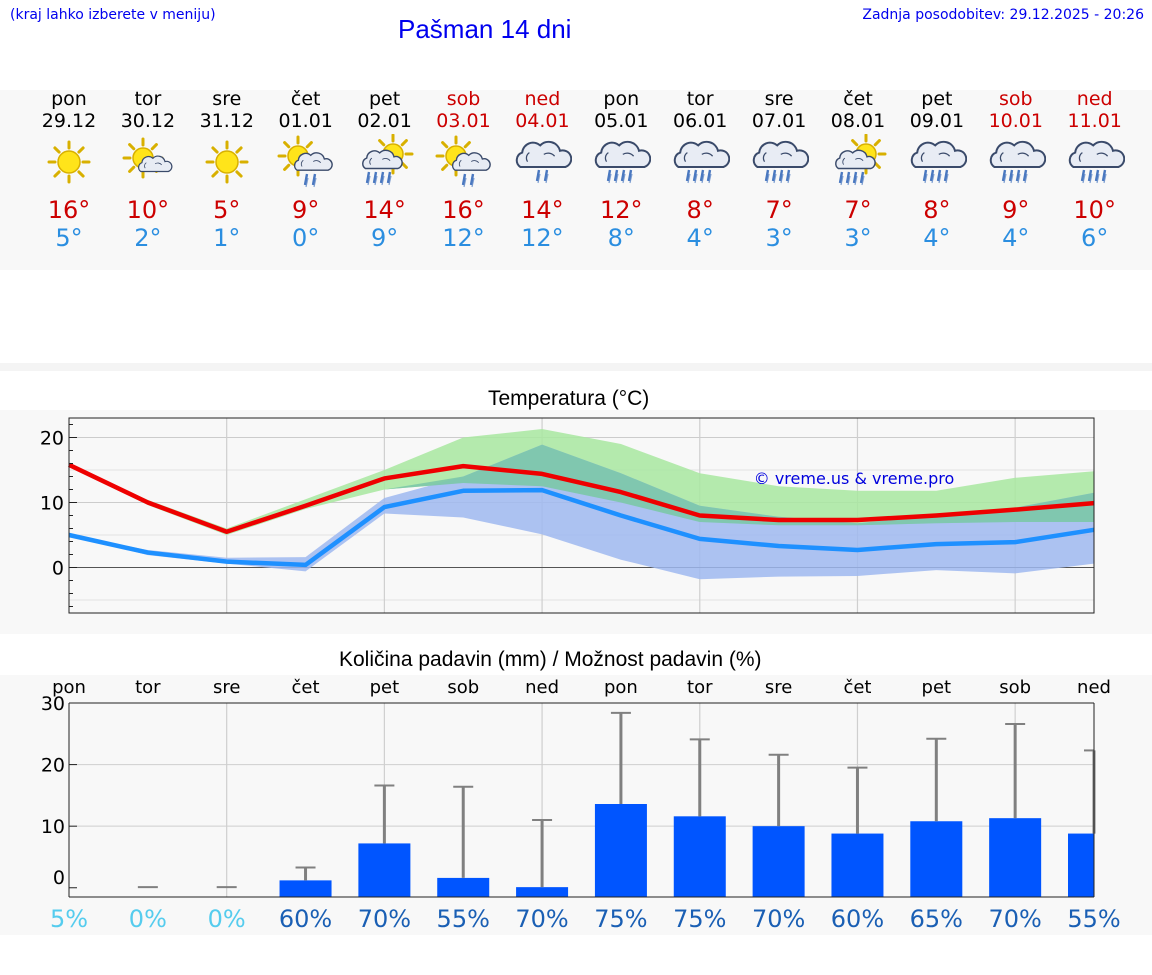  Describe the element at coordinates (148, 238) in the screenshot. I see `temp-min: 2°` at that location.